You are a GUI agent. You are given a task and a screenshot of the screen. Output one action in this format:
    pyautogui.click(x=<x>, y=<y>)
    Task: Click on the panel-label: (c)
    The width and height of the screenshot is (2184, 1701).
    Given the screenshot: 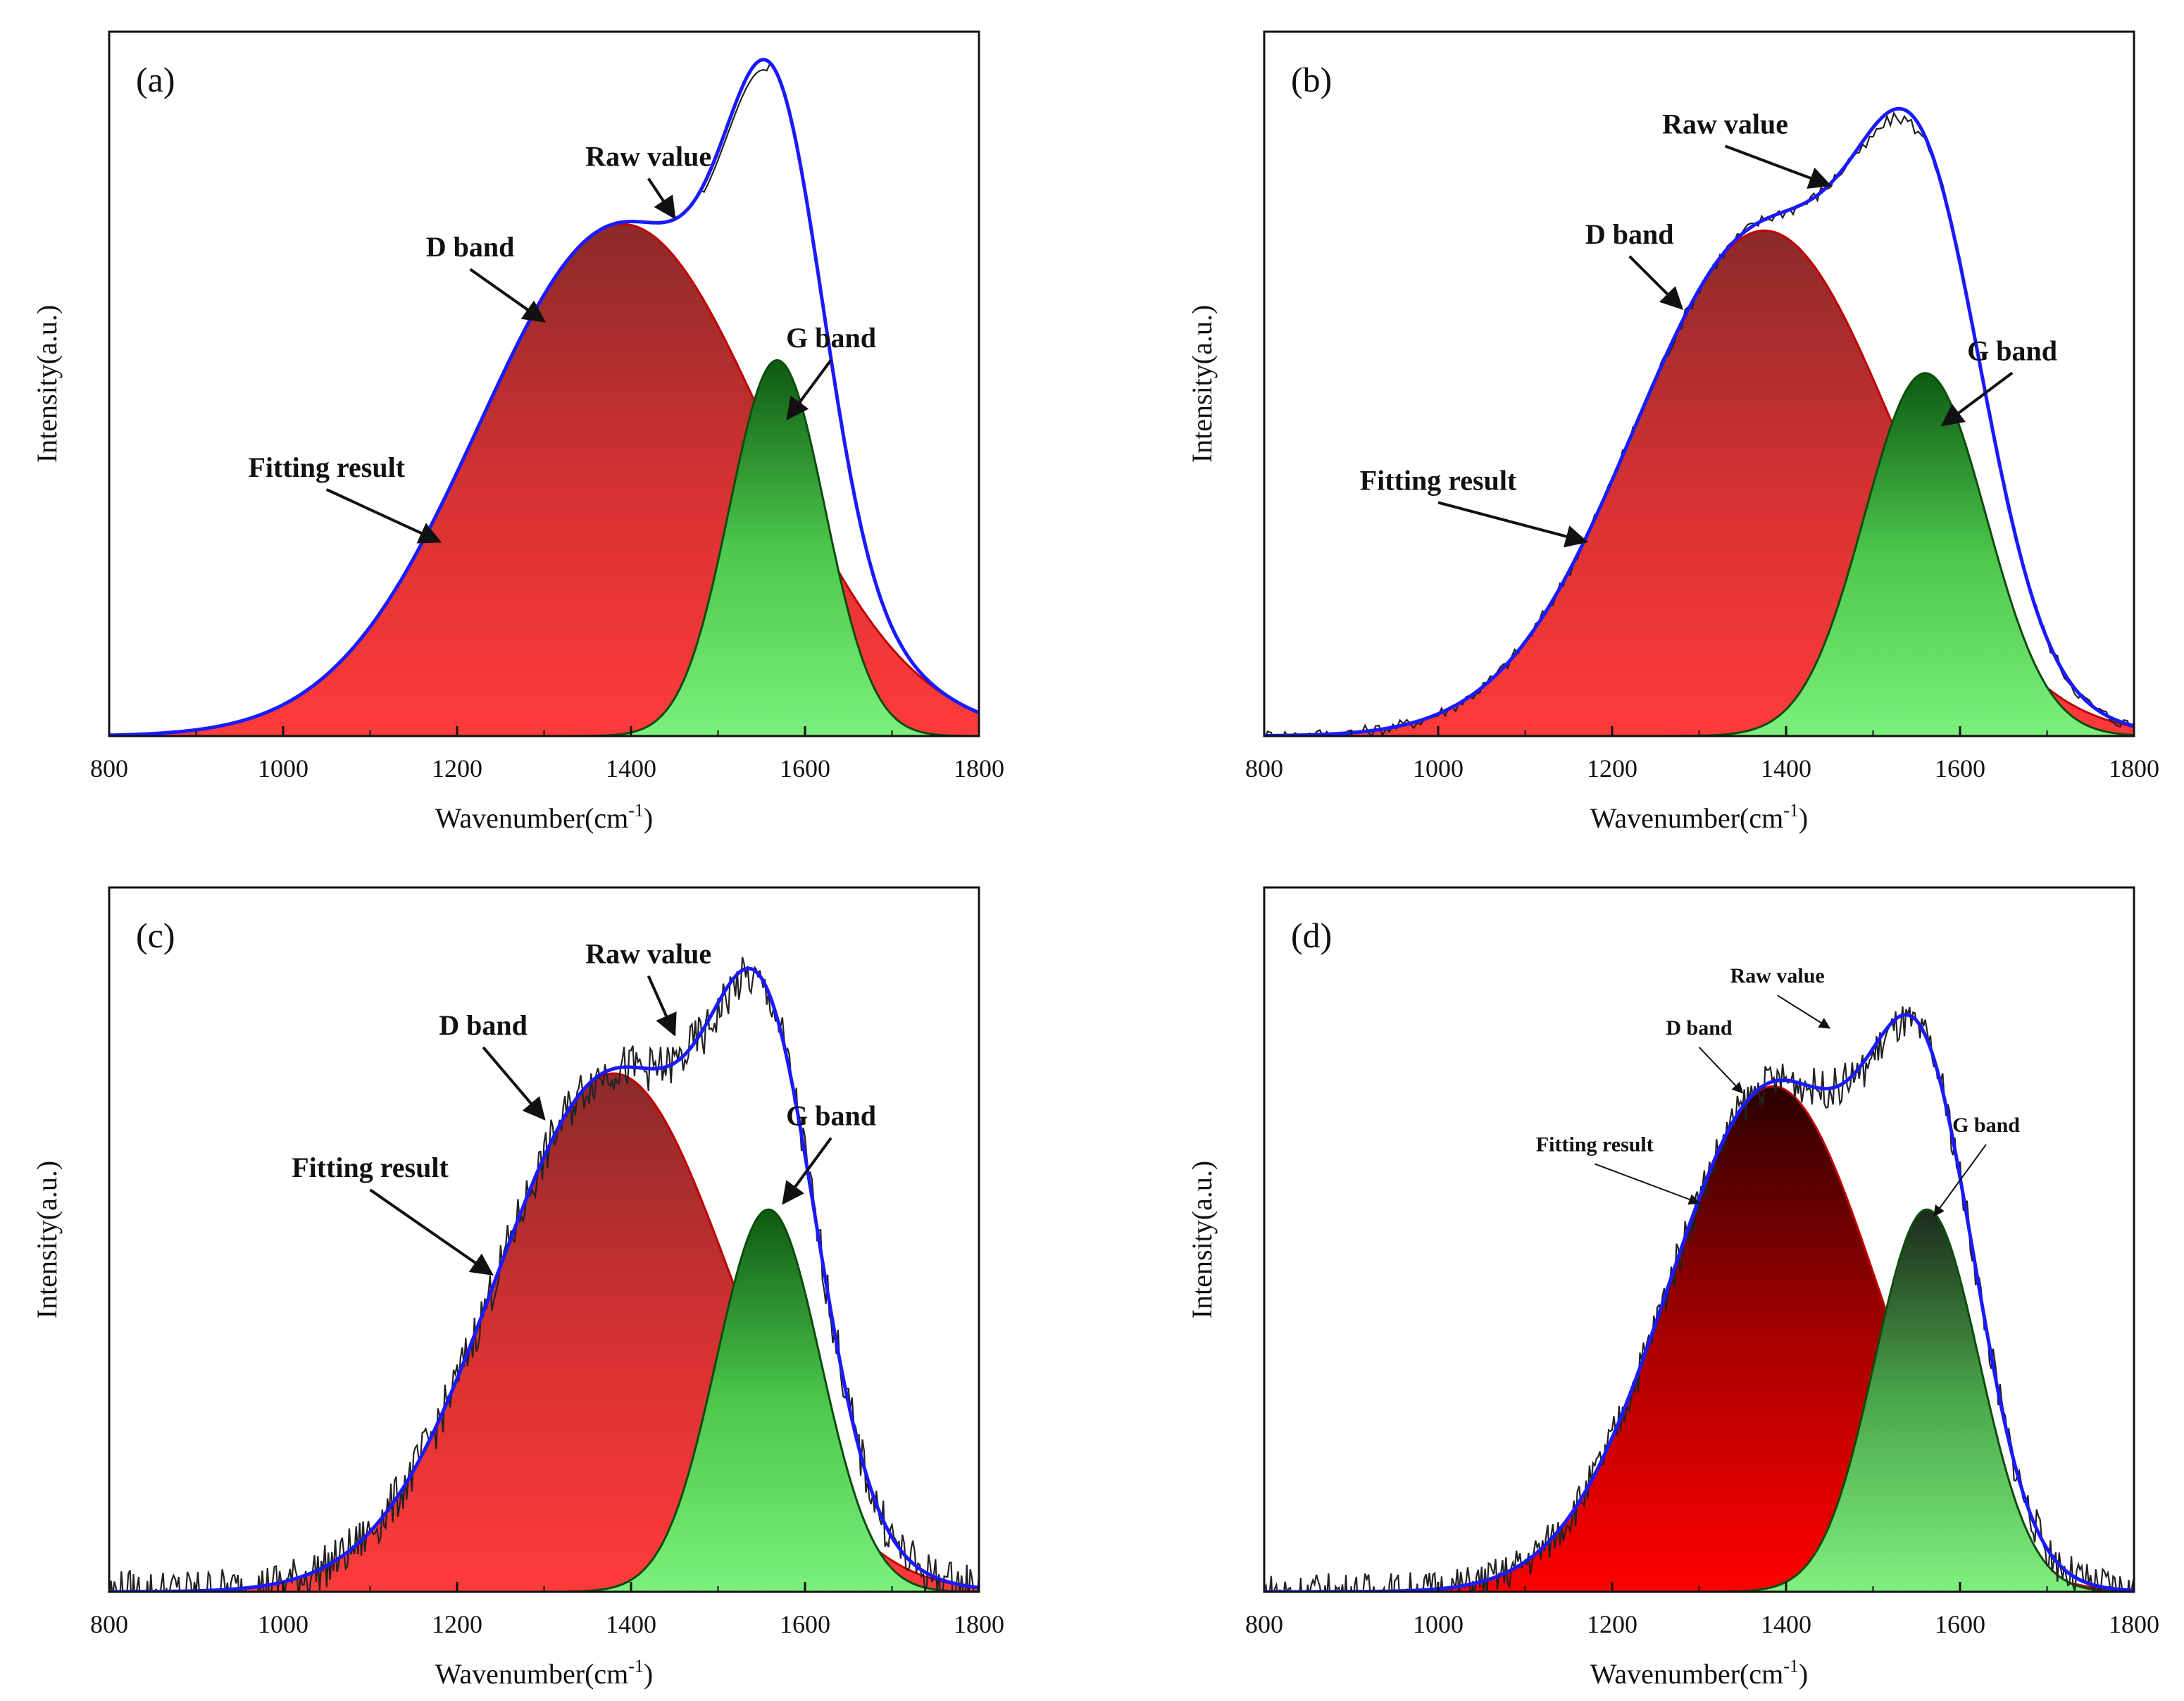 What is the action you would take?
    pyautogui.click(x=155, y=935)
    